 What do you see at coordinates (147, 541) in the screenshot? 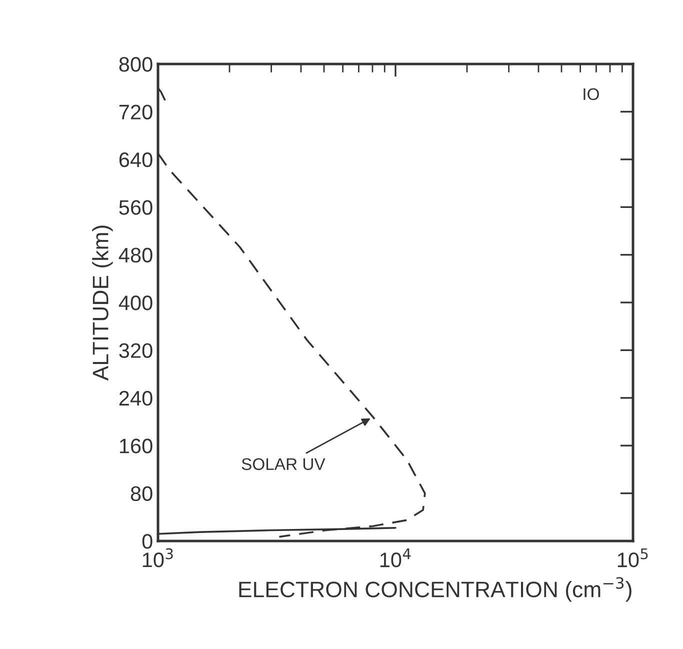
I see `y-tick-label: 0` at bounding box center [147, 541].